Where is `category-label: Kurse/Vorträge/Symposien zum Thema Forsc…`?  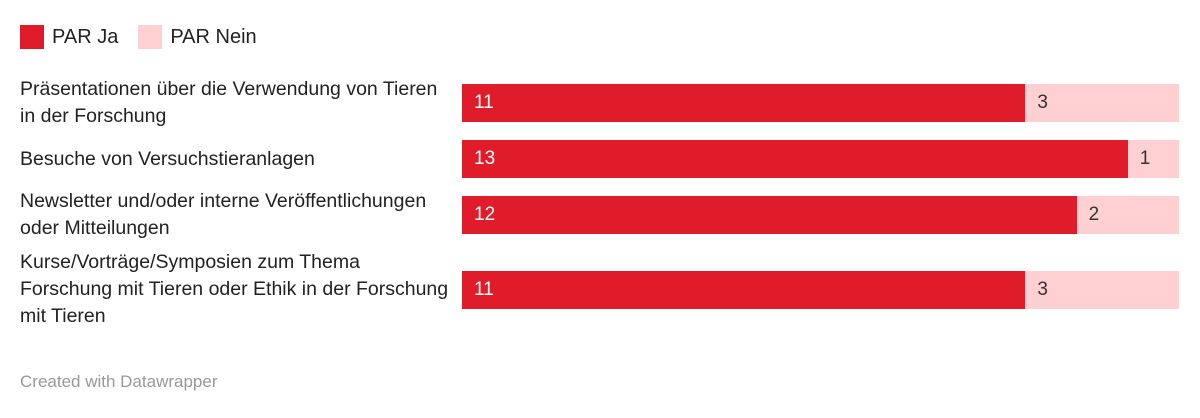 category-label: Kurse/Vorträge/Symposien zum Thema Forsc… is located at coordinates (234, 289).